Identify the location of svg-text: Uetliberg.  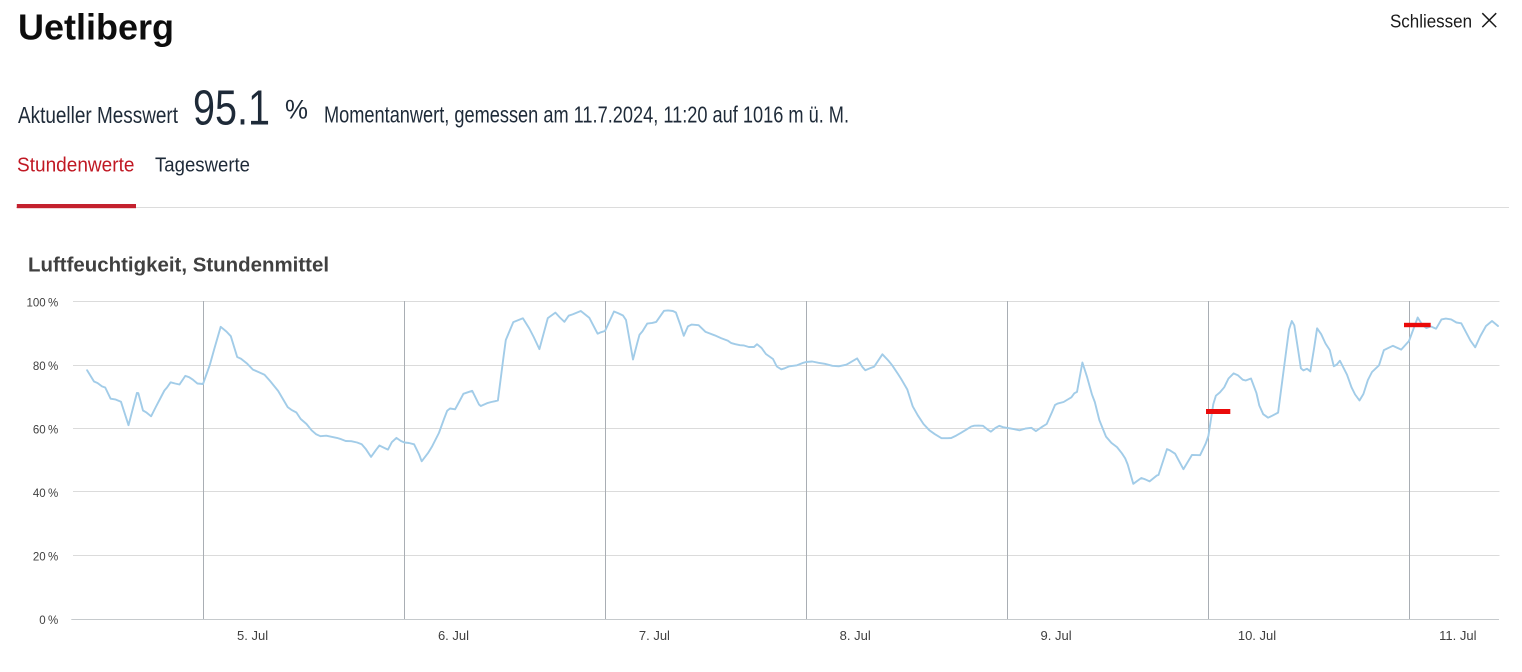
(96, 27).